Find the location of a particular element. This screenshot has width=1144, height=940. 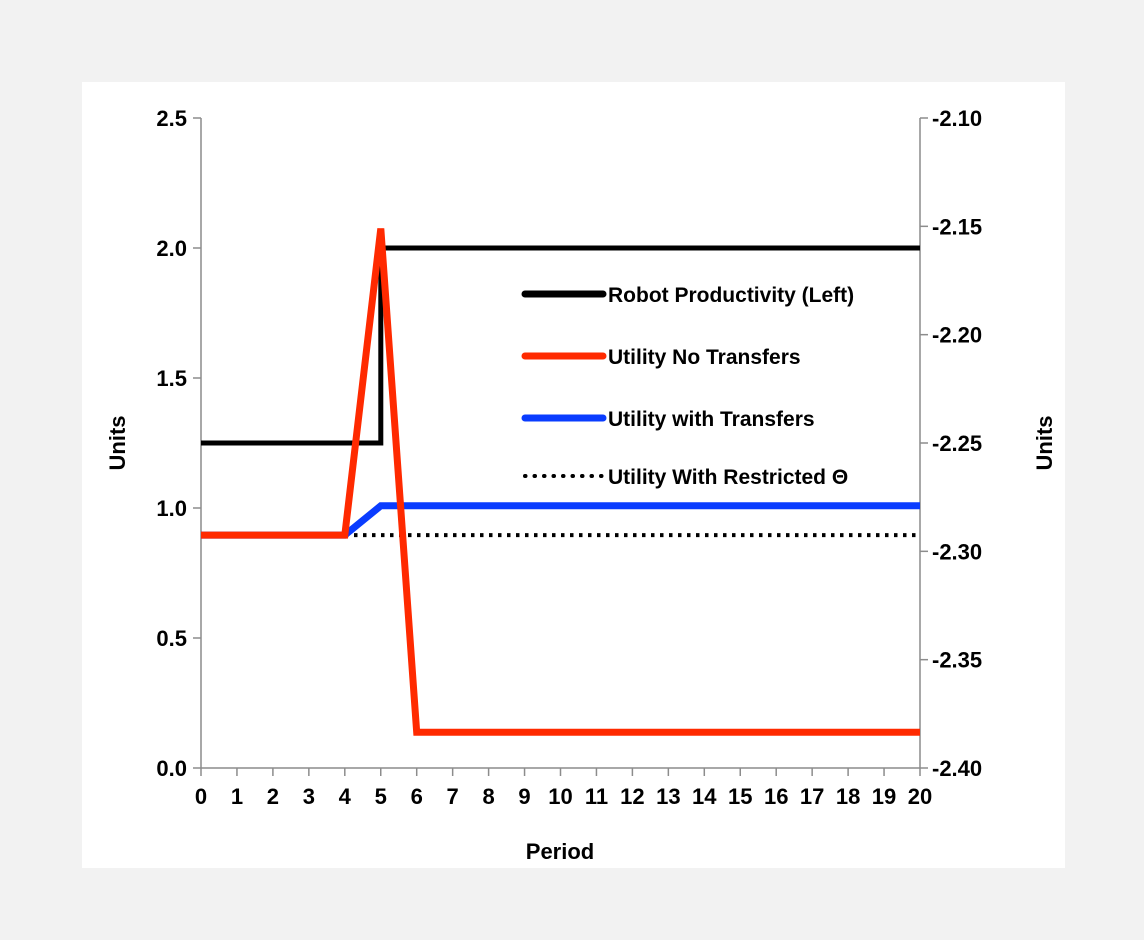

legend-label: Utility with Transfers is located at coordinates (711, 419).